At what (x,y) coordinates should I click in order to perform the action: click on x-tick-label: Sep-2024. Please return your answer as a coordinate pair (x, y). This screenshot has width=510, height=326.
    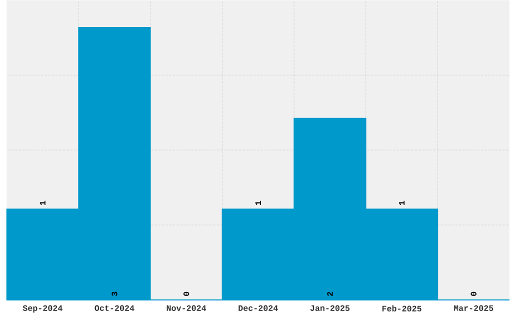
    Looking at the image, I should click on (42, 309).